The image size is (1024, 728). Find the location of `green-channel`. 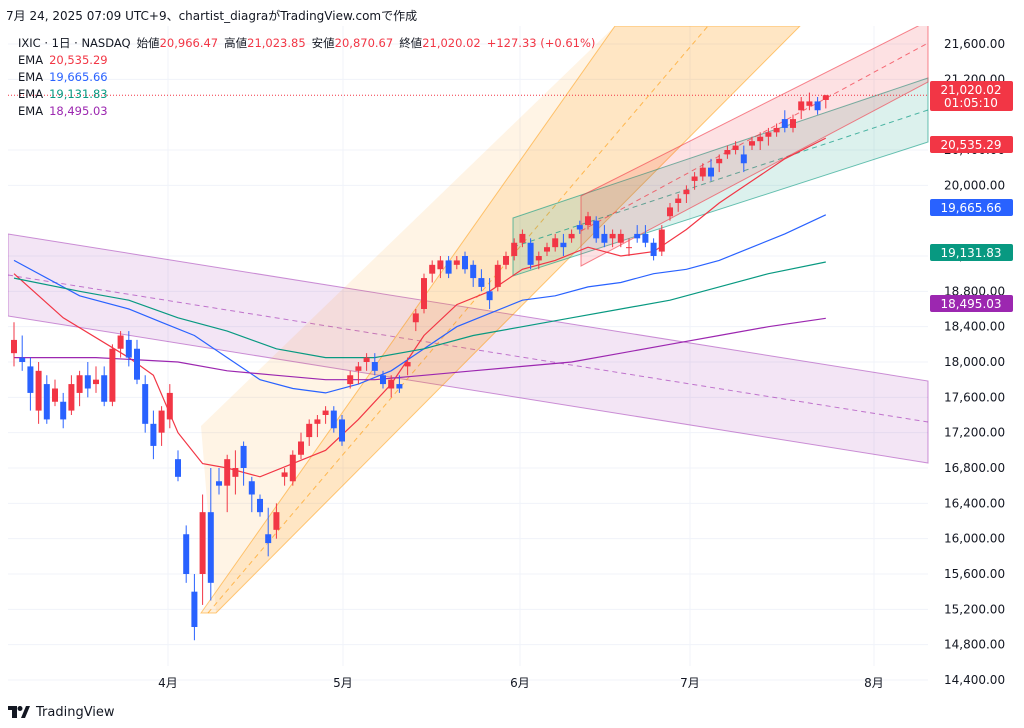

green-channel is located at coordinates (720, 177).